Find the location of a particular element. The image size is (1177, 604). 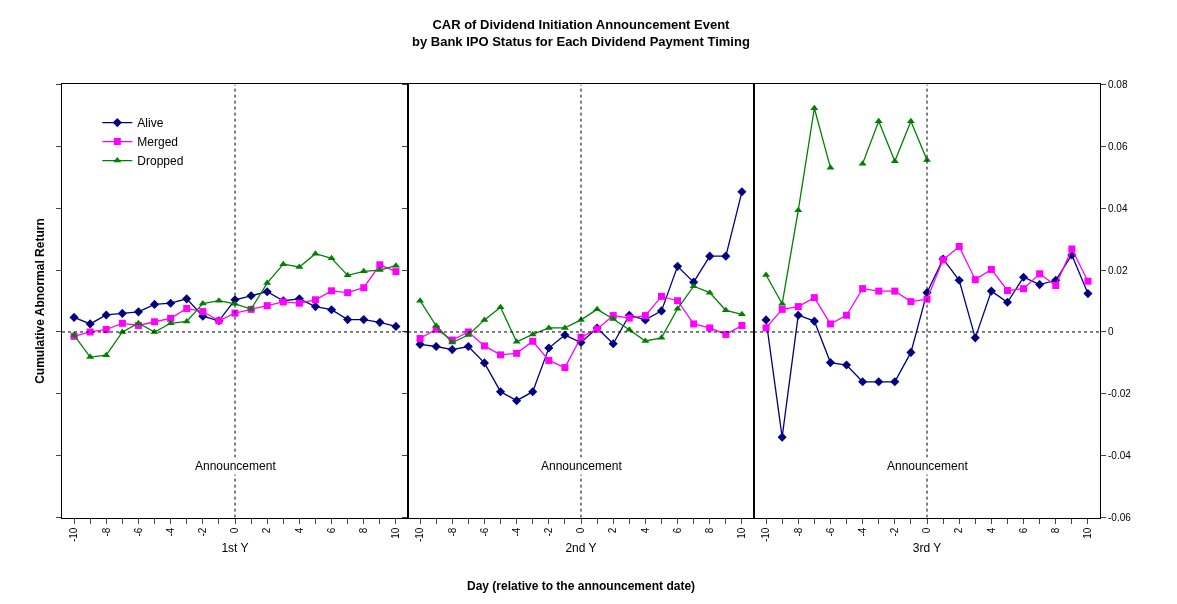

text: Day (relative to the announcement date) is located at coordinates (581, 586).